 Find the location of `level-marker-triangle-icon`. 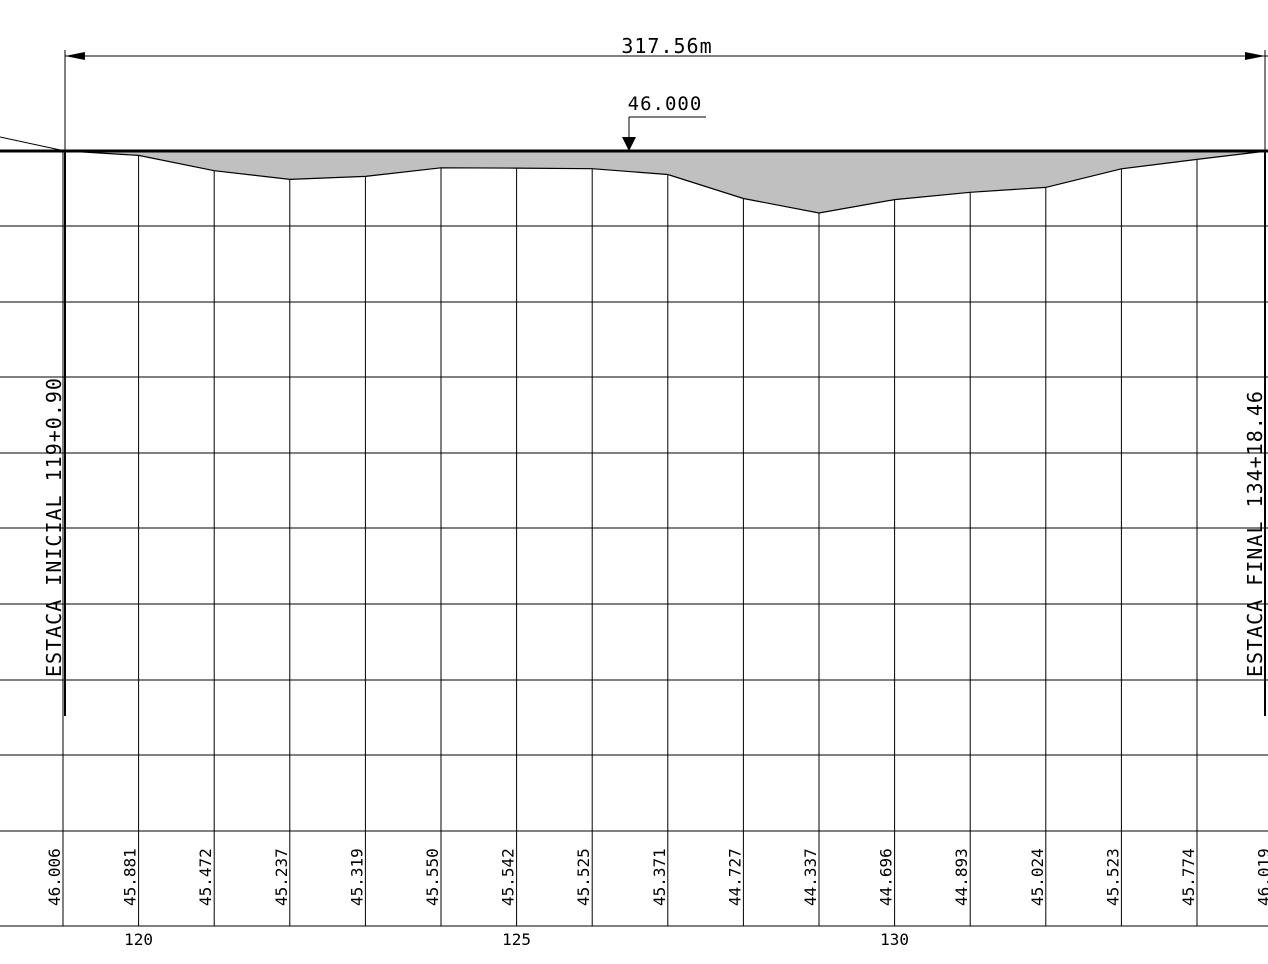

level-marker-triangle-icon is located at coordinates (629, 144).